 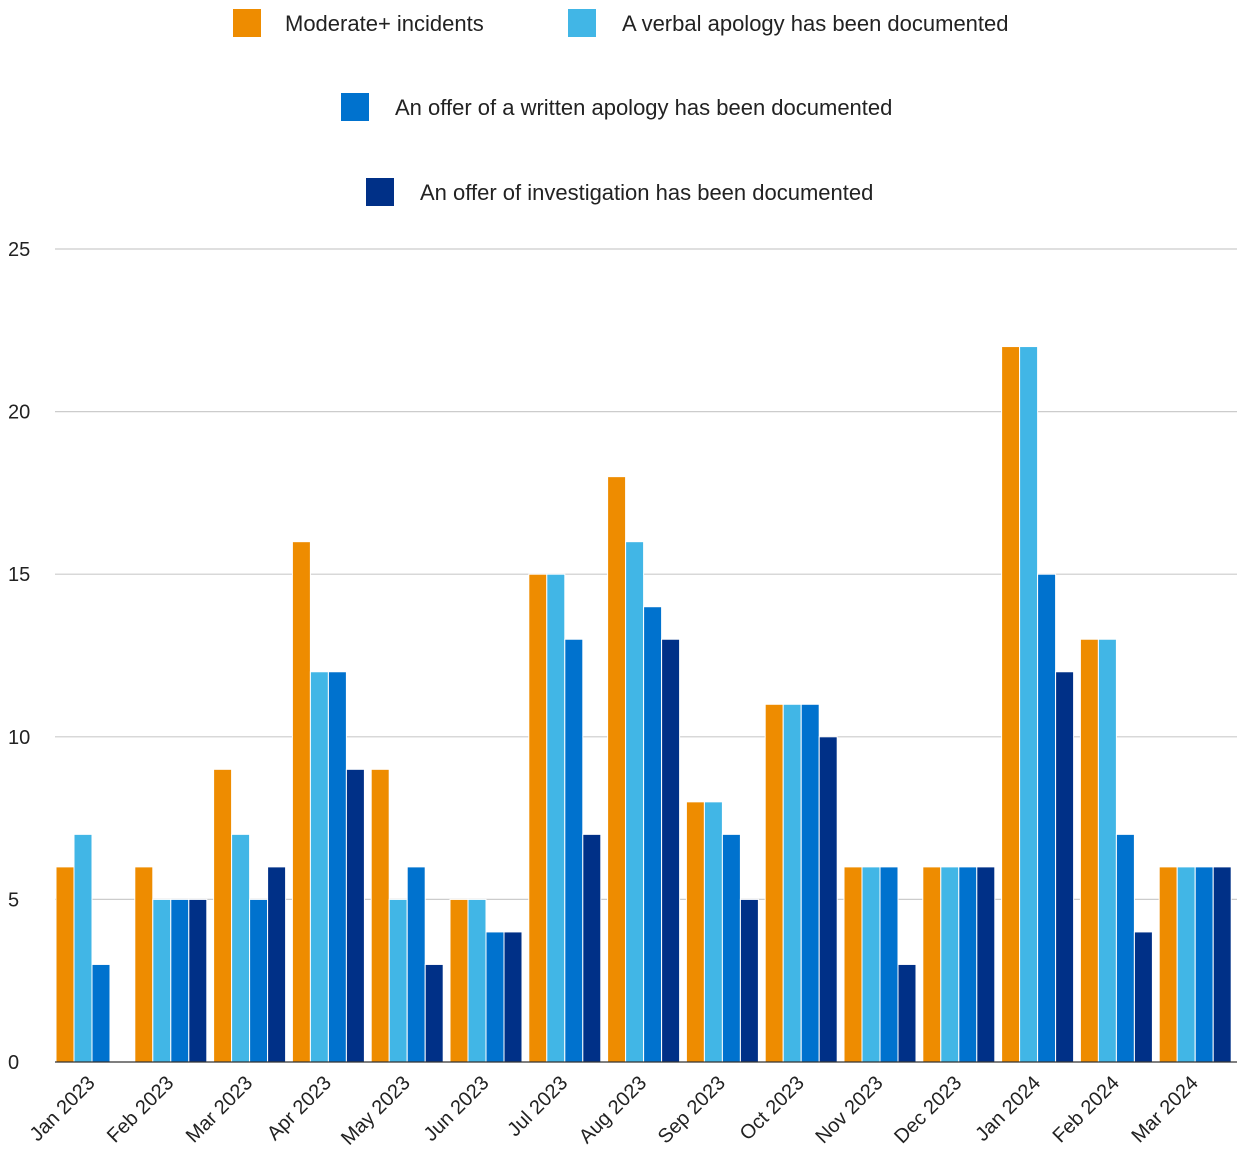 I want to click on legend-label: A verbal apology has been documented, so click(x=815, y=23).